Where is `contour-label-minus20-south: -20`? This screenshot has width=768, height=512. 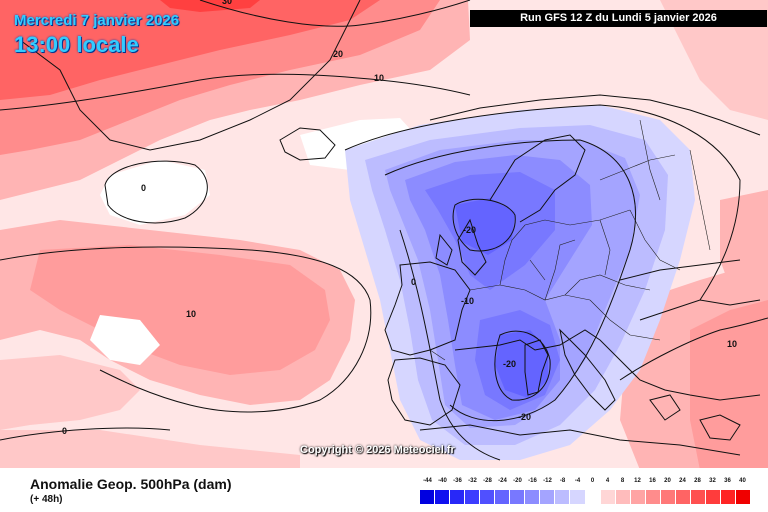
contour-label-minus20-south: -20 is located at coordinates (524, 417).